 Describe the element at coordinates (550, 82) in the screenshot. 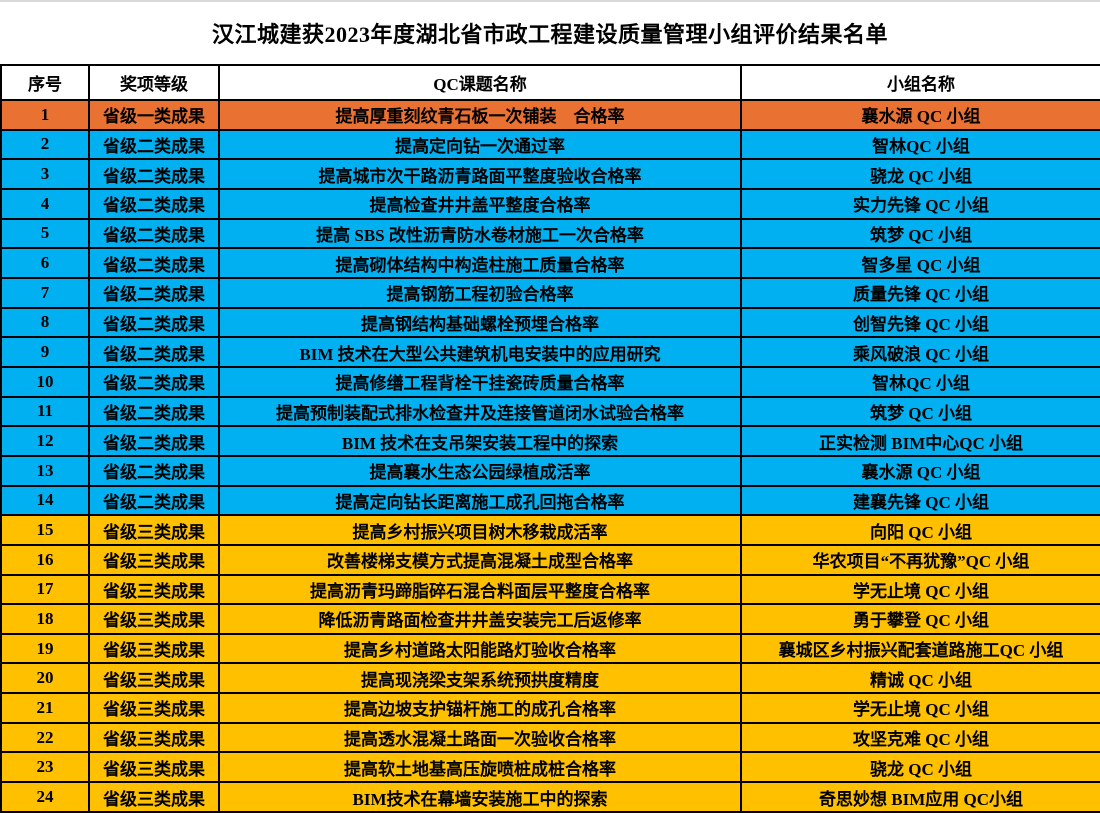

I see `header-row: 序号 奖项等级 QC课题名称 小组名称` at that location.